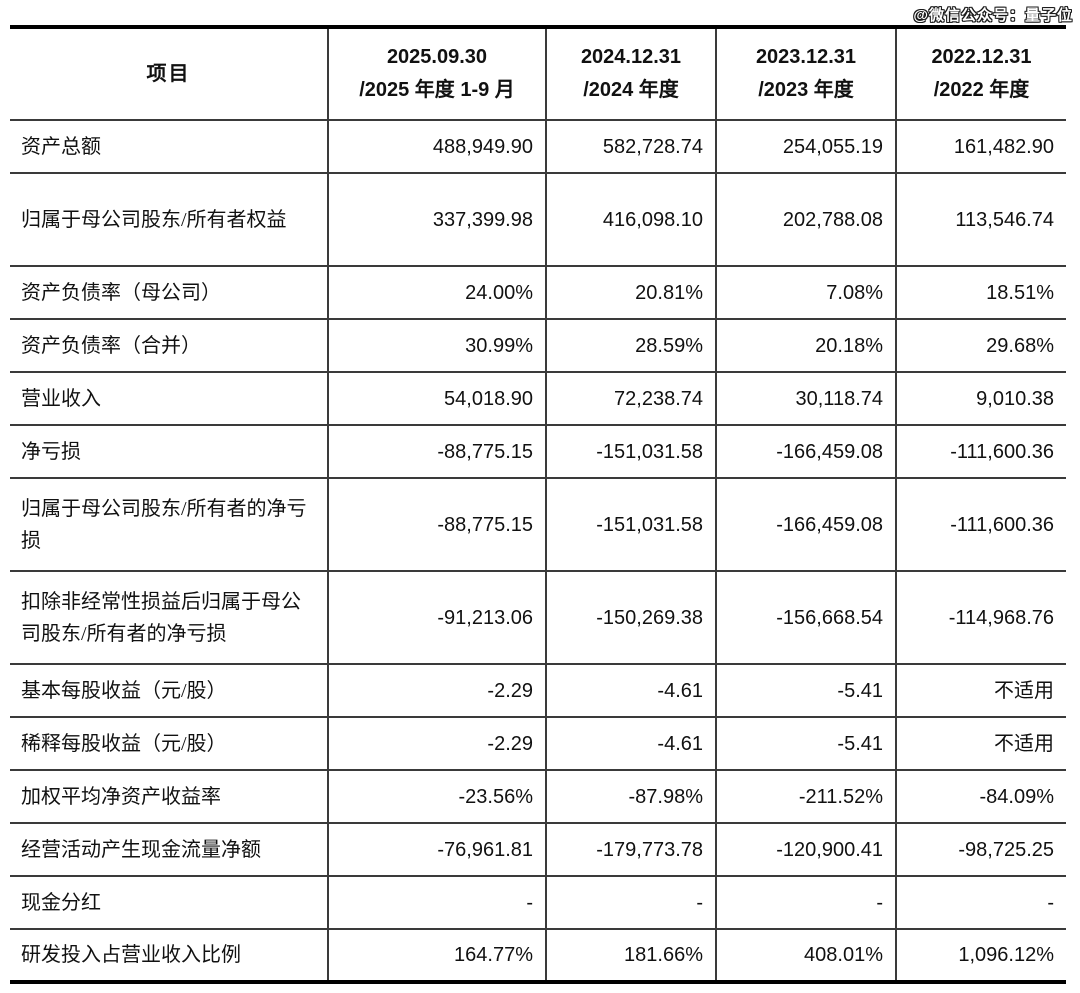 The width and height of the screenshot is (1080, 993). What do you see at coordinates (806, 796) in the screenshot?
I see `cell-value: -211.52%` at bounding box center [806, 796].